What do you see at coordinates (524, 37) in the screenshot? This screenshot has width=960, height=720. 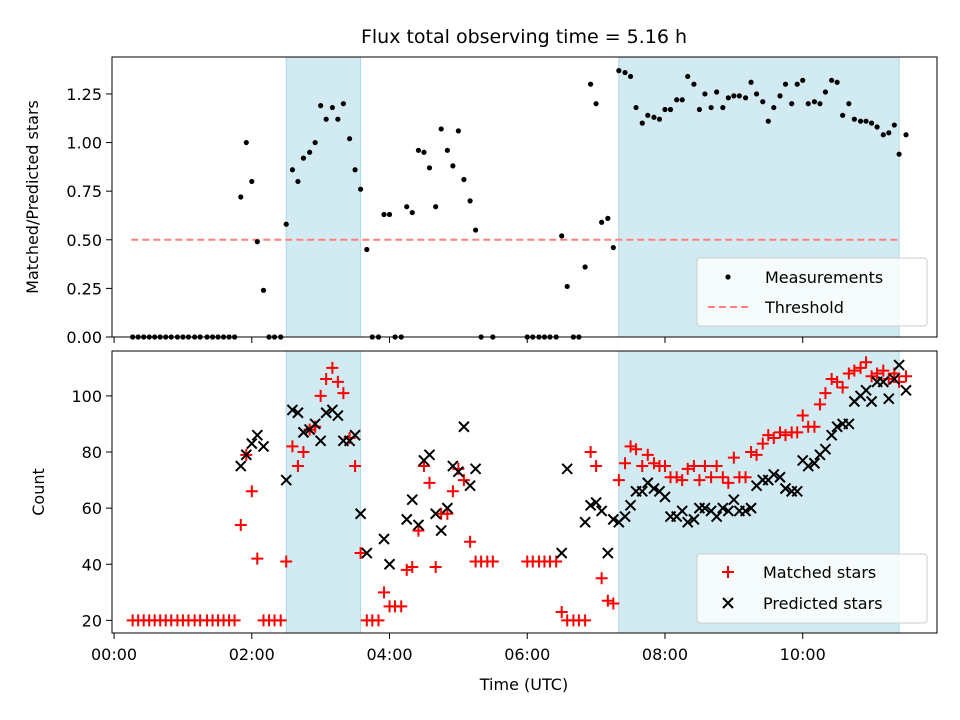 I see `figure-title: Flux total observing time = 5.16 h` at bounding box center [524, 37].